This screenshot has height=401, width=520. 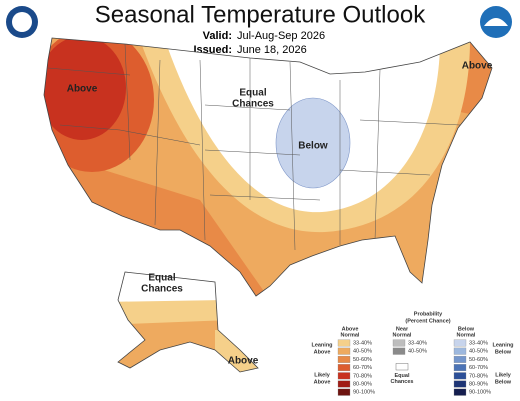 What do you see at coordinates (272, 50) in the screenshot?
I see `issued: June 18, 2026` at bounding box center [272, 50].